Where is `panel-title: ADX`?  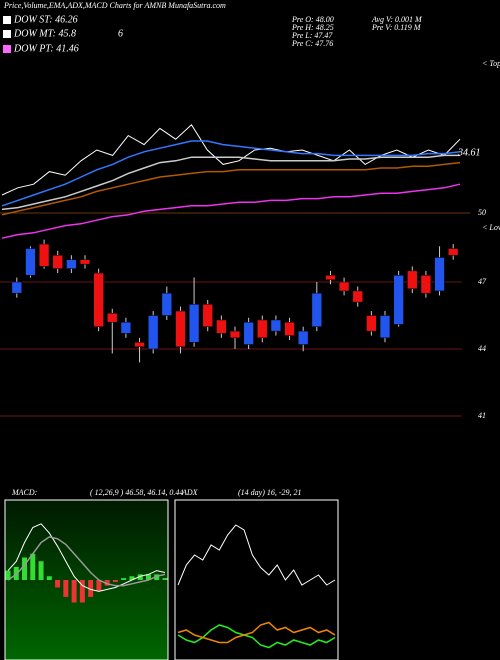
panel-title: ADX is located at coordinates (190, 492).